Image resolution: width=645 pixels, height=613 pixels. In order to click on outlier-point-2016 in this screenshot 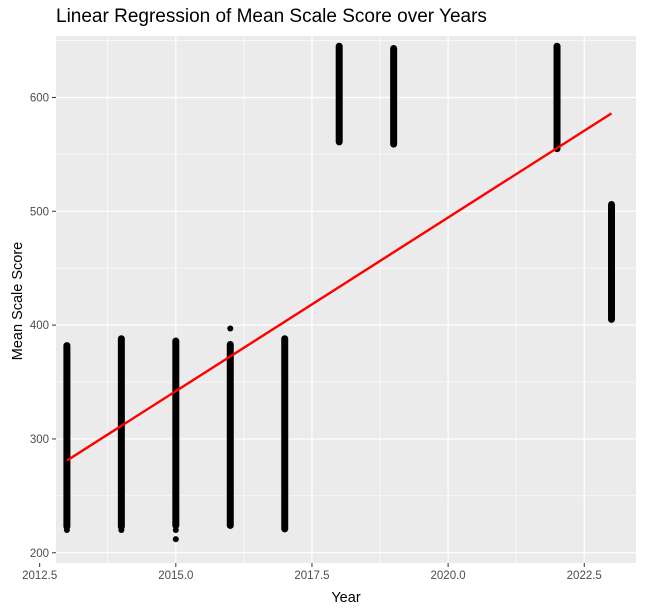, I will do `click(230, 328)`.